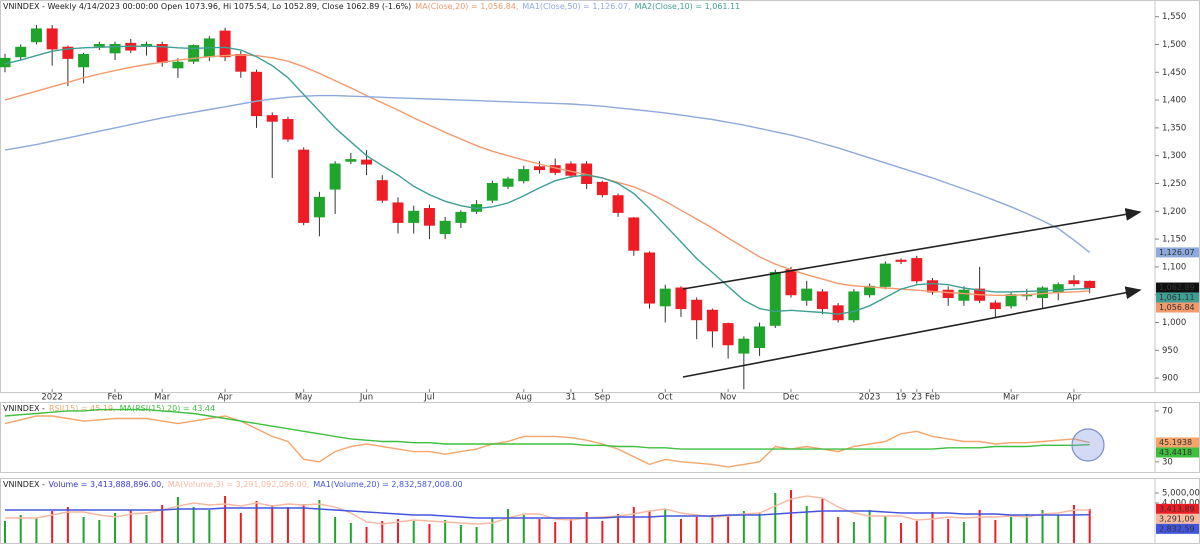  I want to click on value-tag-label: 1,056.84, so click(1177, 307).